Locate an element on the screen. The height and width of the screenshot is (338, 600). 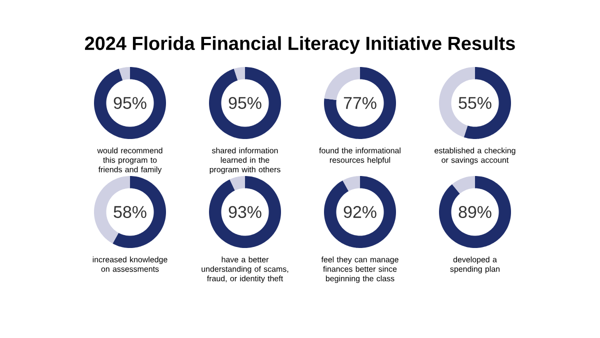
data-label: 93% is located at coordinates (245, 212).